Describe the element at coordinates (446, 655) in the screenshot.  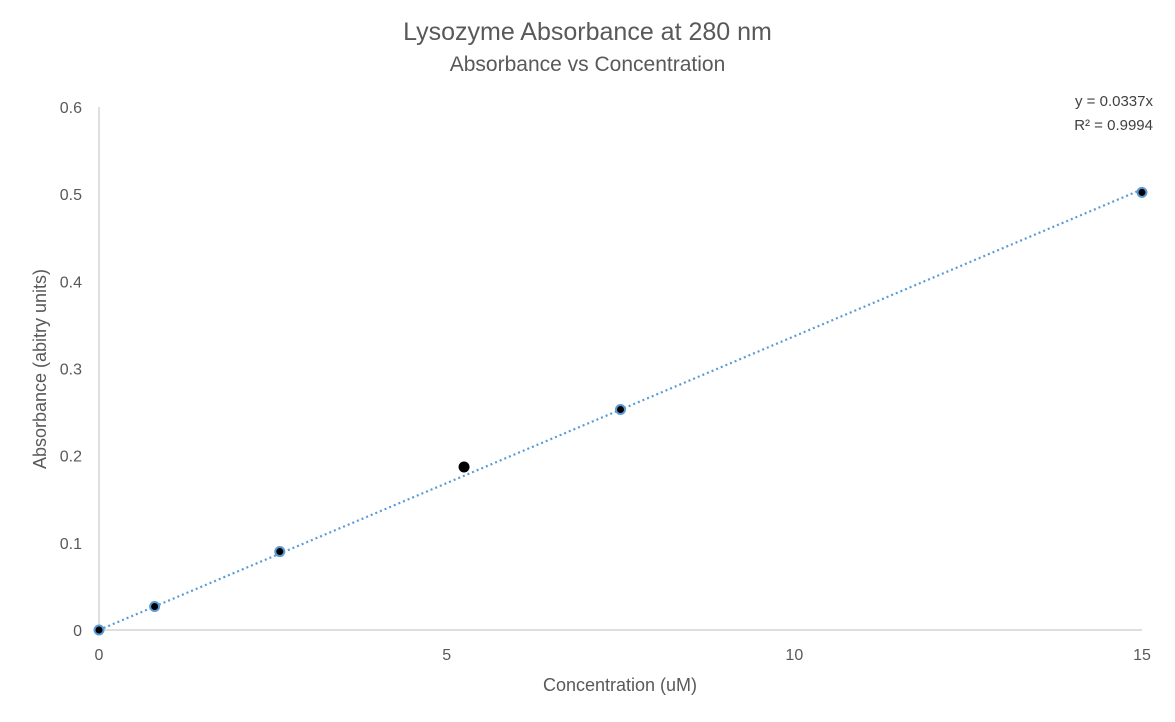
I see `x-tick-label: 5` at that location.